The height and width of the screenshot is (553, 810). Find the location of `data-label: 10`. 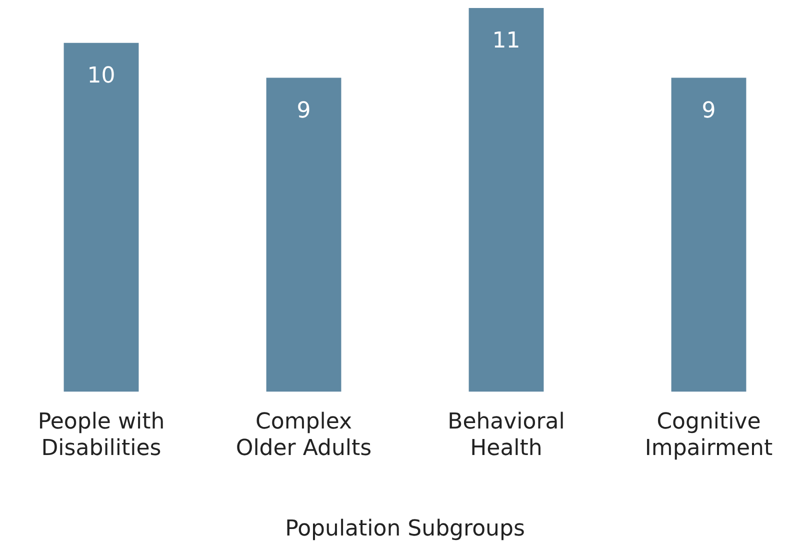

data-label: 10 is located at coordinates (101, 76).